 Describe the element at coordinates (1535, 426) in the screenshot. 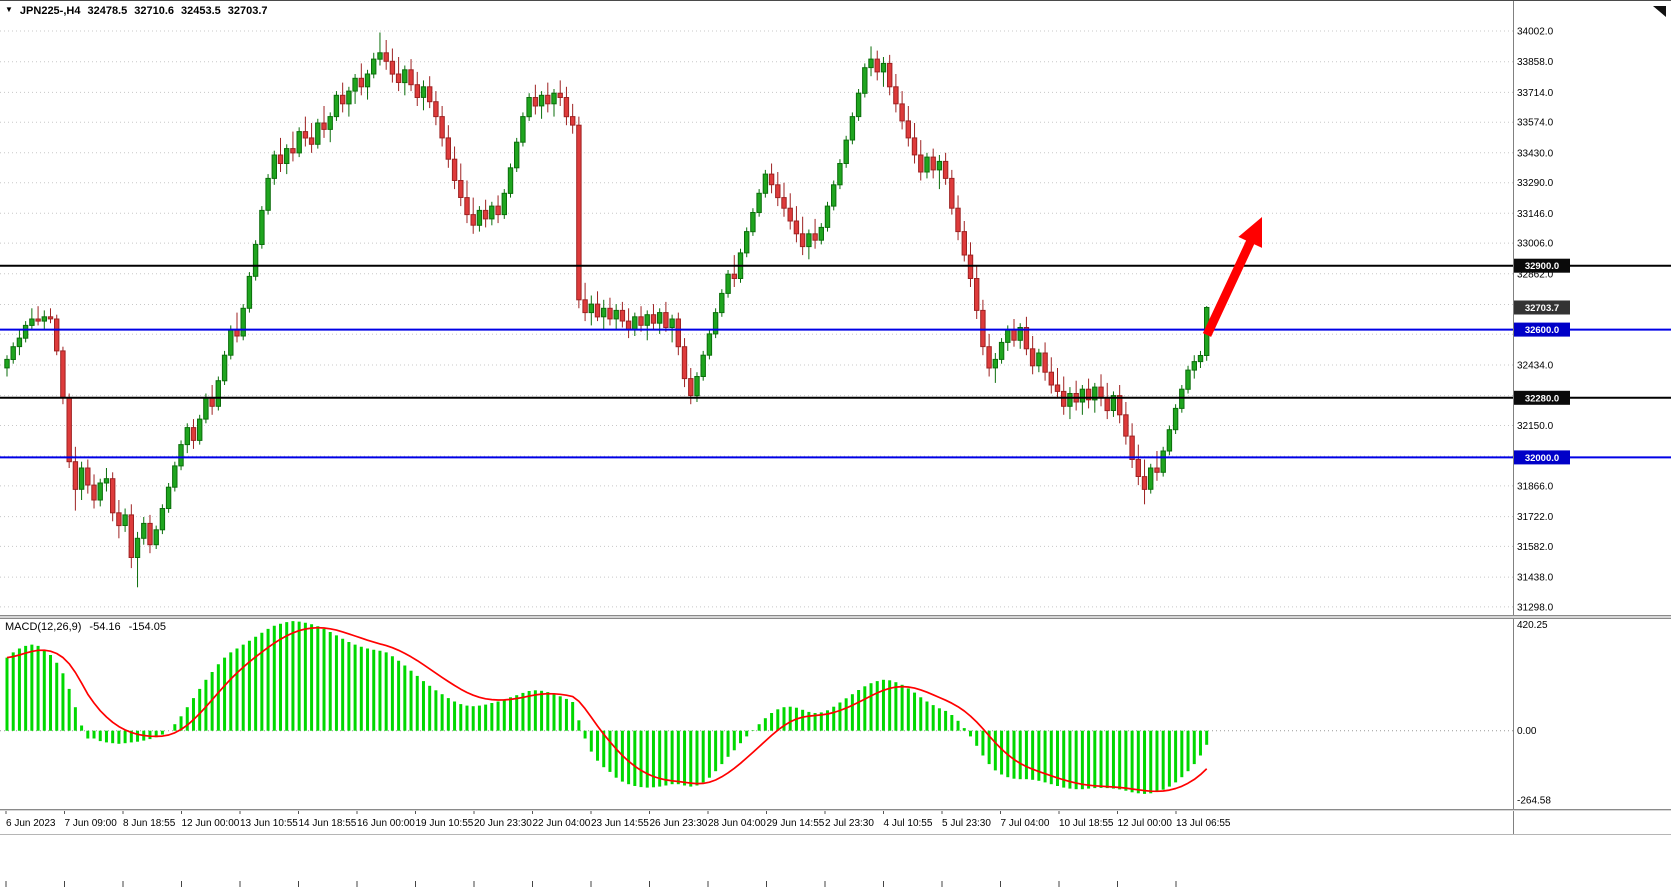

I see `price-axis-label: 32150.0` at that location.